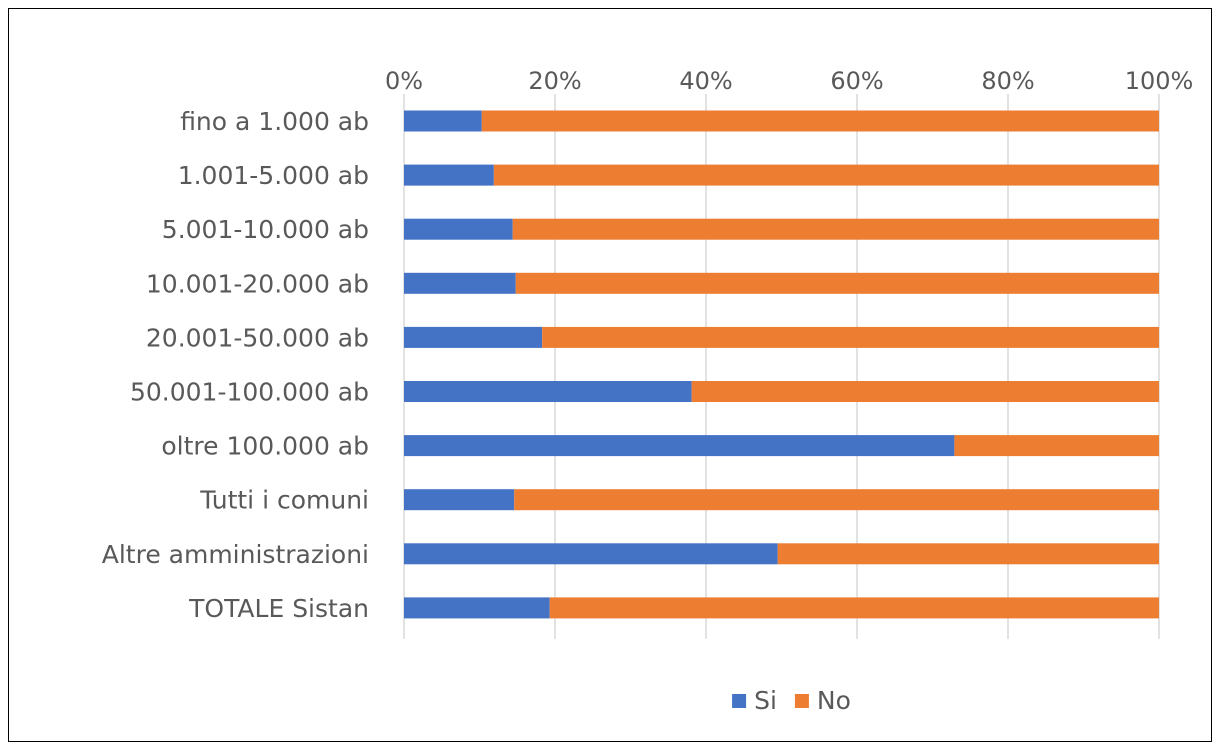 This screenshot has width=1220, height=750. I want to click on category-label: 50.001-100.000 ab, so click(249, 392).